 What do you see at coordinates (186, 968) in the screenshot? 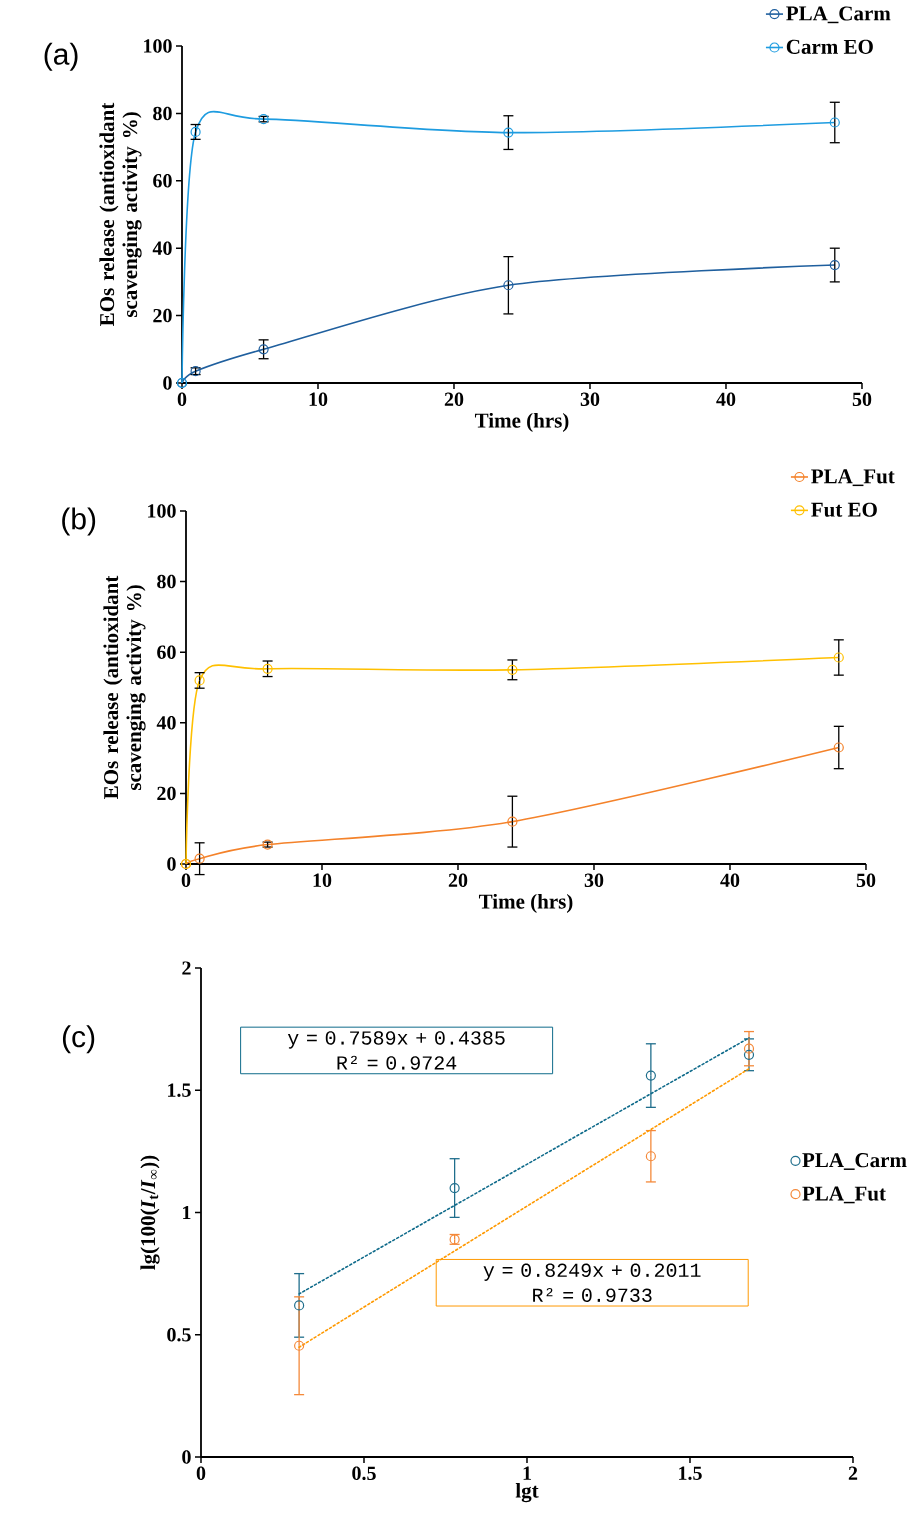
I see `y-tick-label: 2` at bounding box center [186, 968].